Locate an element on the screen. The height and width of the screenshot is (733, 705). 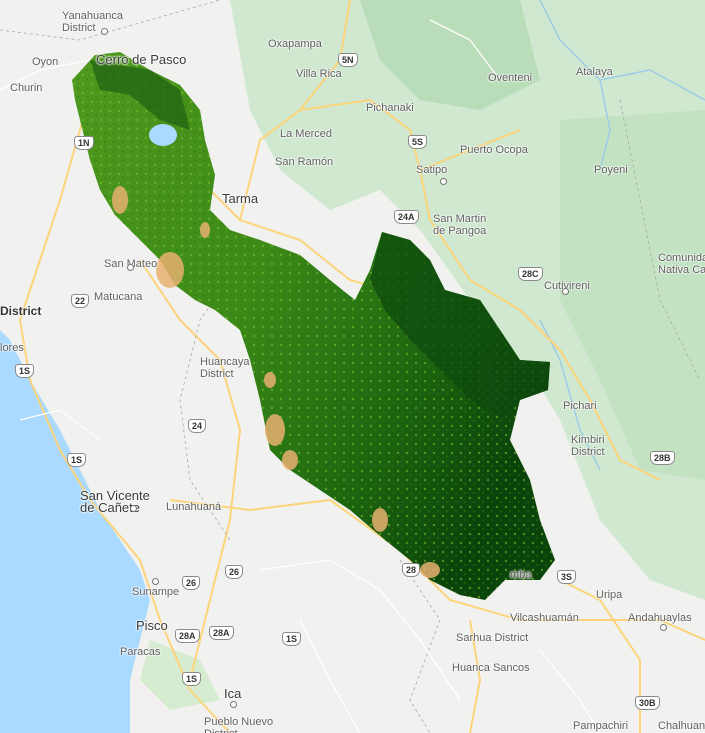
place-label: San Vicente de Cañete is located at coordinates (115, 501).